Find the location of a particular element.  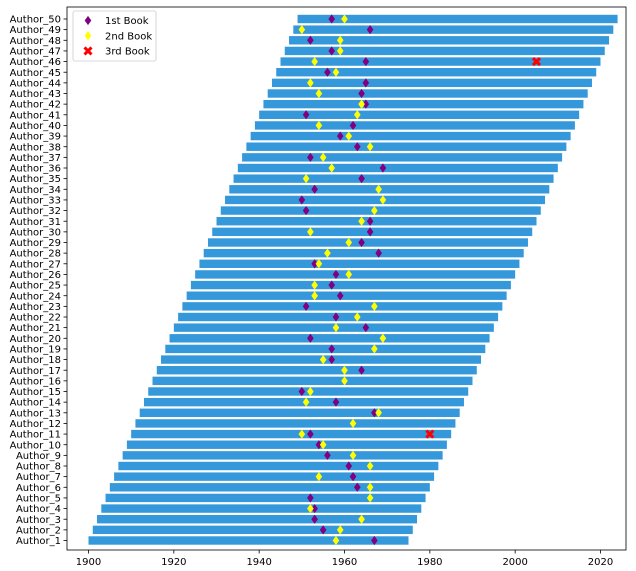

y-tick-label: Author_27 is located at coordinates (35, 264).